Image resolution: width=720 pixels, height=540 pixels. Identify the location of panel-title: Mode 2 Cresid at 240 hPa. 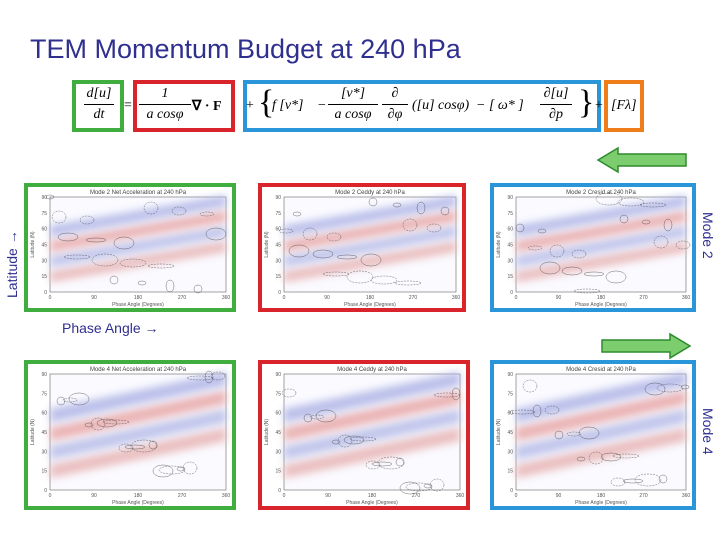
(601, 193).